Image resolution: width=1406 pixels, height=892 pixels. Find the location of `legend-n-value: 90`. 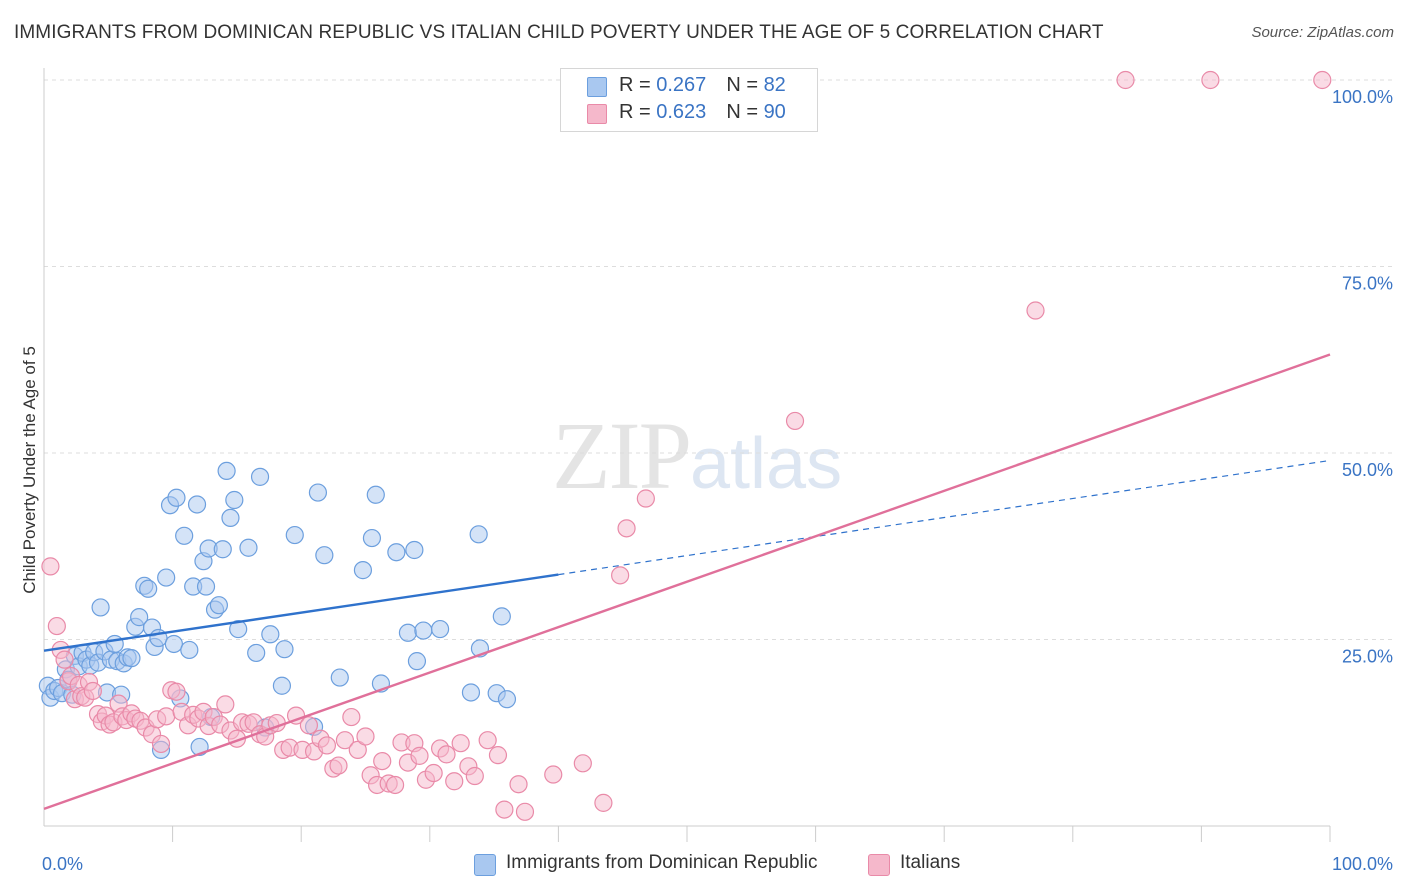

legend-n-value: 90 is located at coordinates (774, 112).